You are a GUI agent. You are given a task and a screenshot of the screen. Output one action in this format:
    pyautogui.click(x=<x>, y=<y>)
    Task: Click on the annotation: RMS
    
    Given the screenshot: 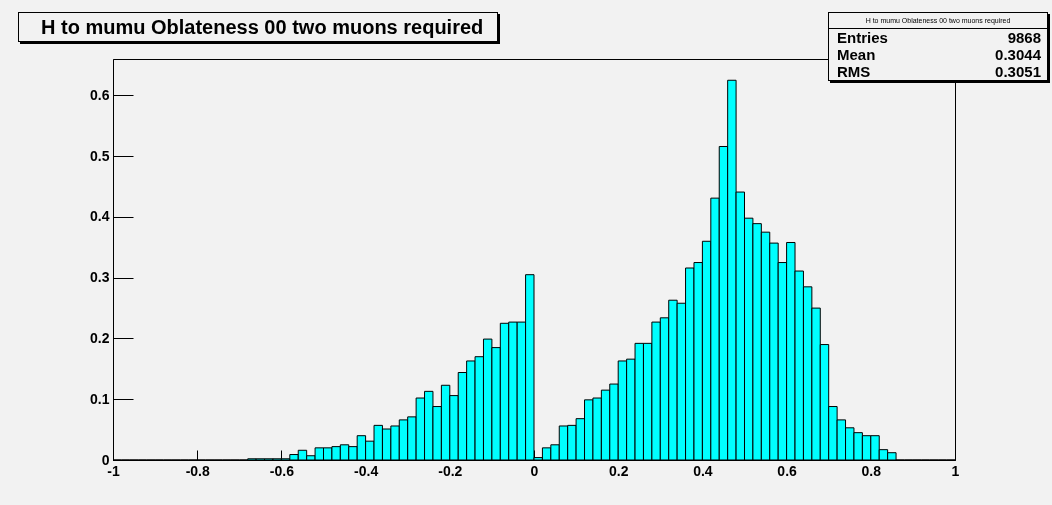 What is the action you would take?
    pyautogui.click(x=854, y=71)
    